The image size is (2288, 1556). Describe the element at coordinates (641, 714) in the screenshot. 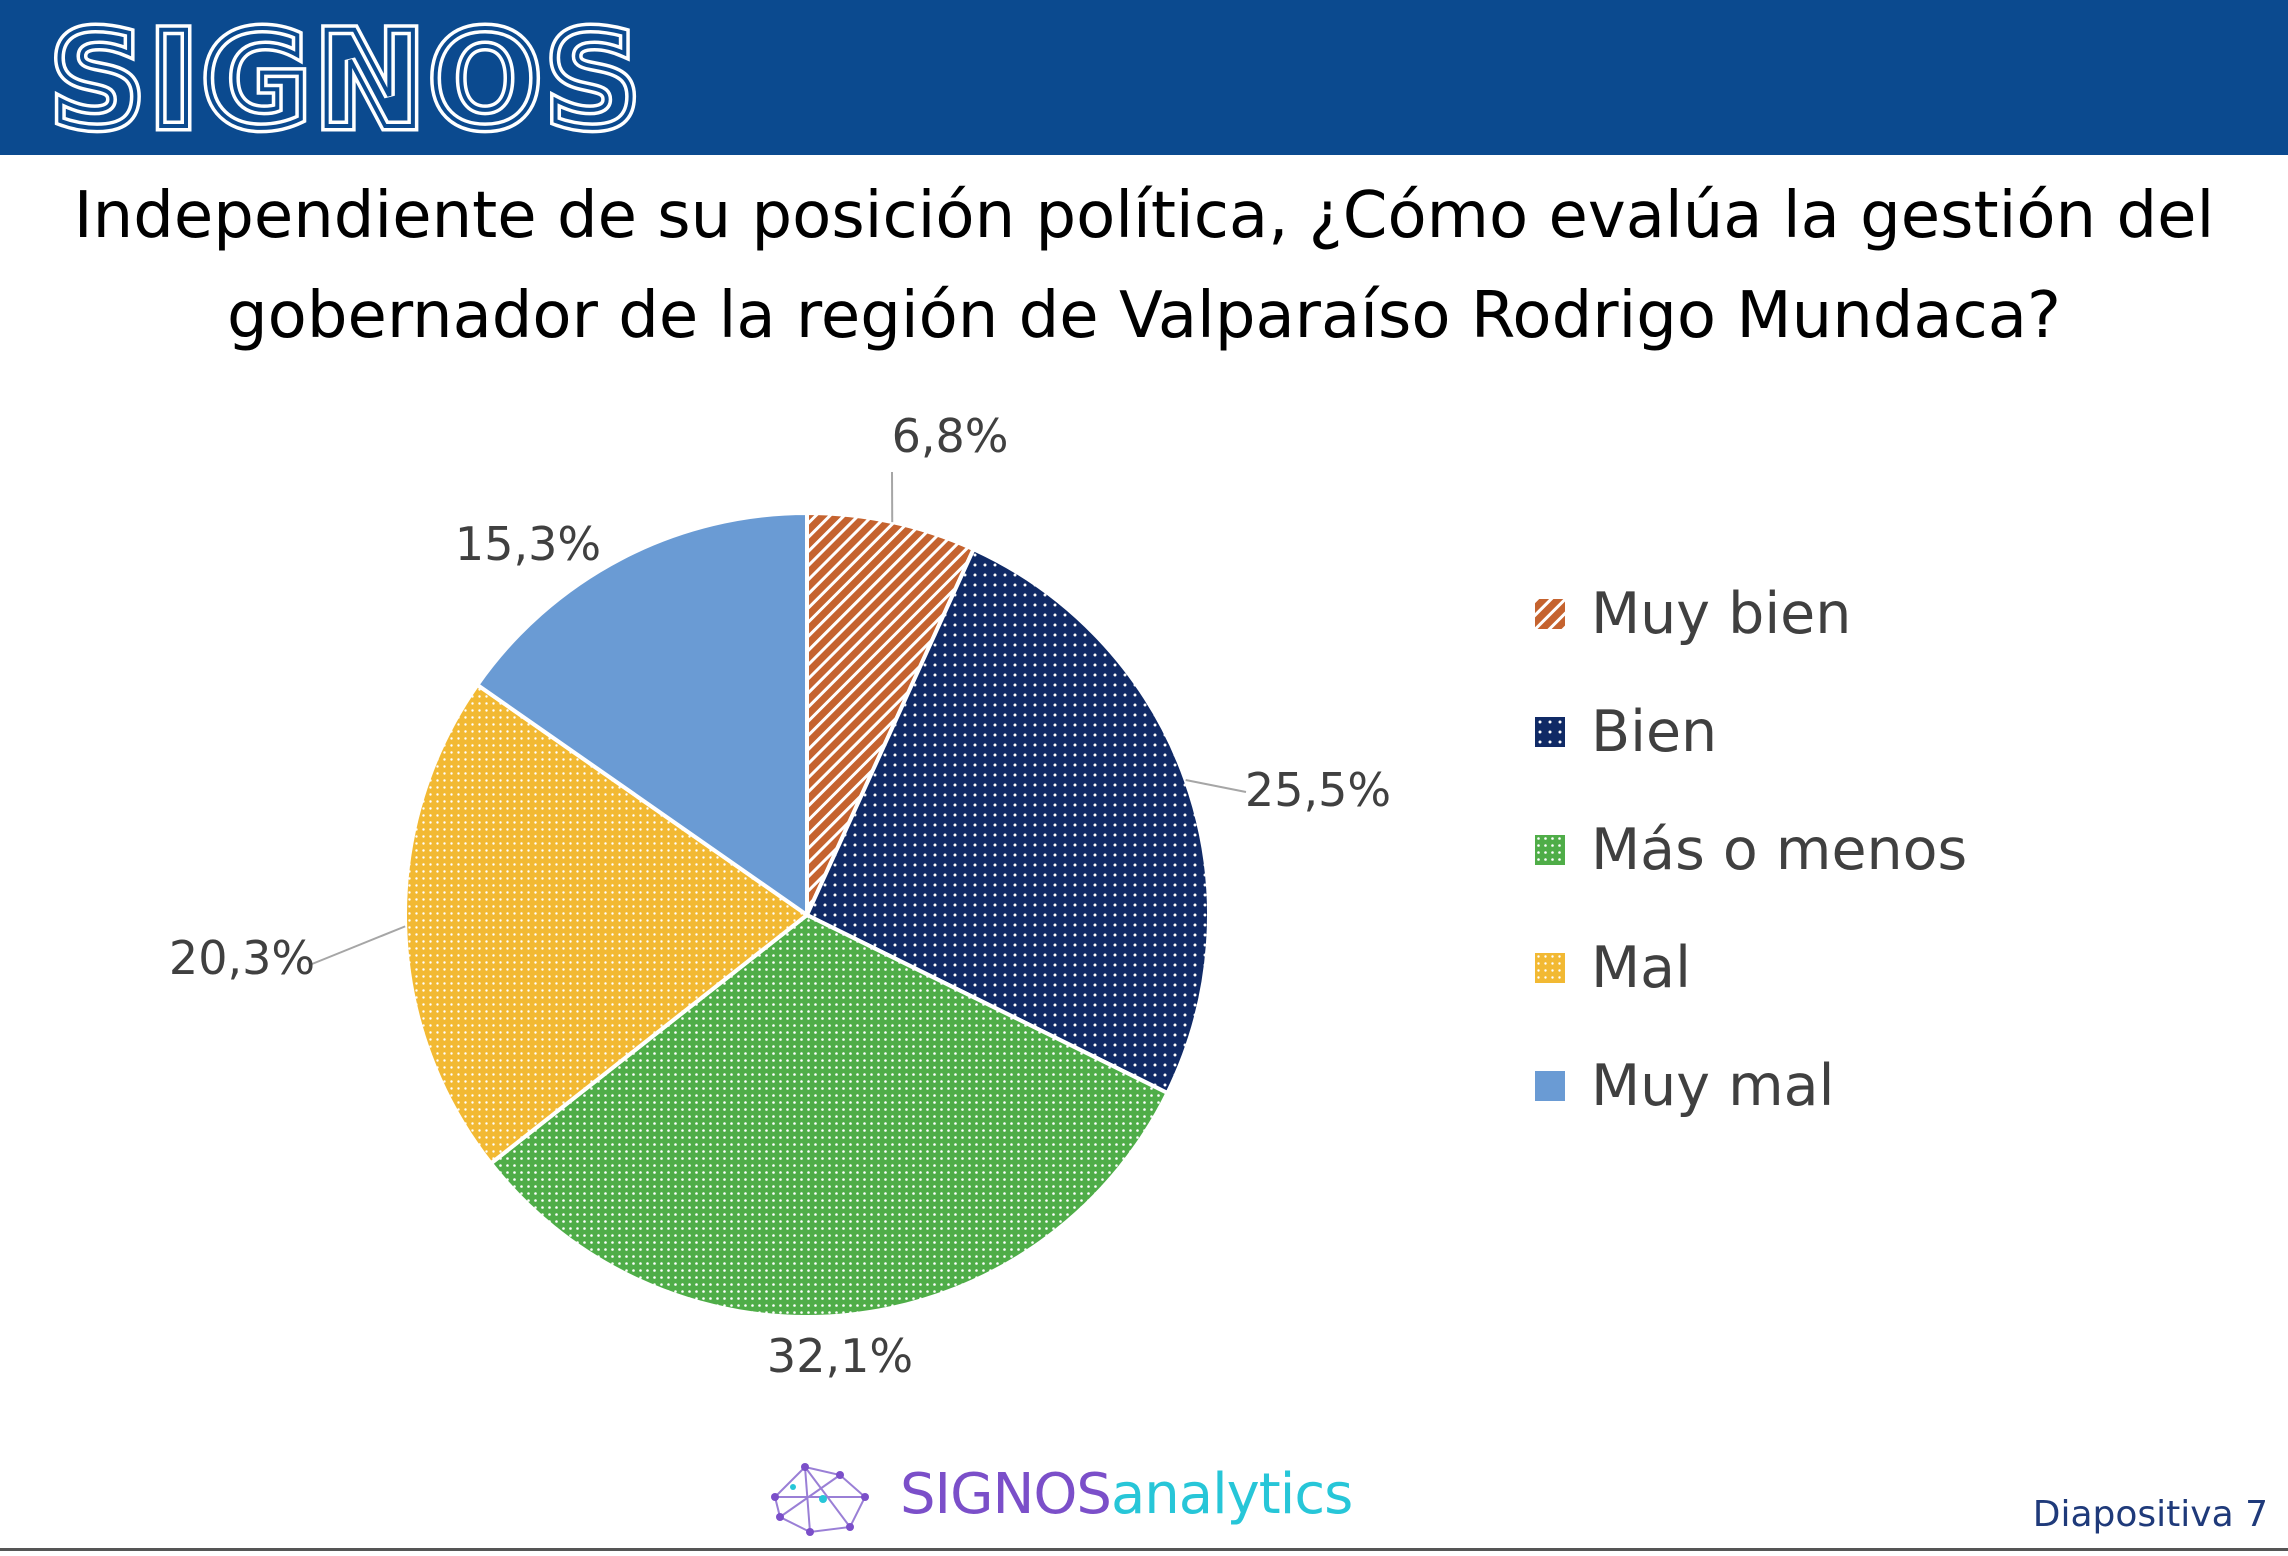

I see `slice-muy-mal` at that location.